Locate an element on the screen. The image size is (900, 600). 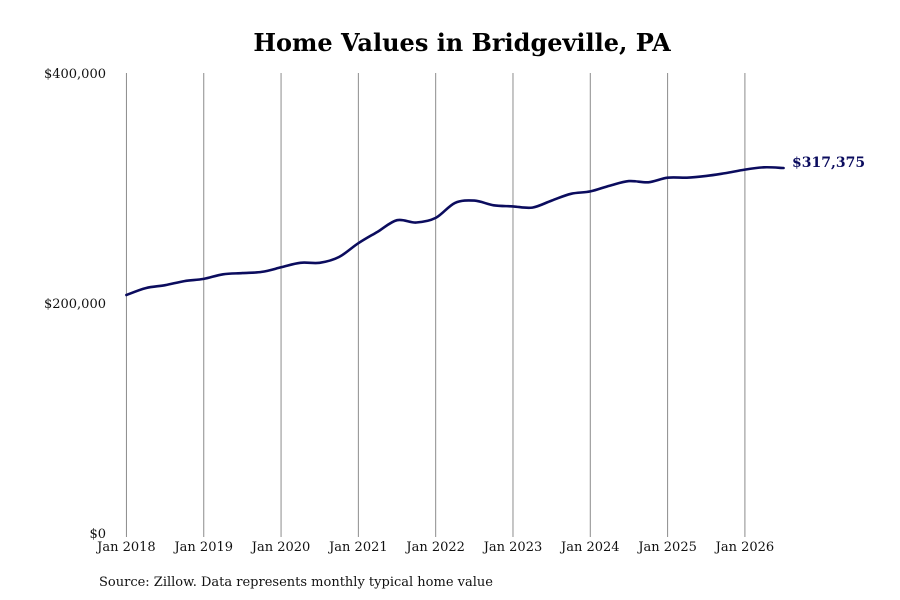
x-tick-label: Jan 2025 is located at coordinates (666, 547).